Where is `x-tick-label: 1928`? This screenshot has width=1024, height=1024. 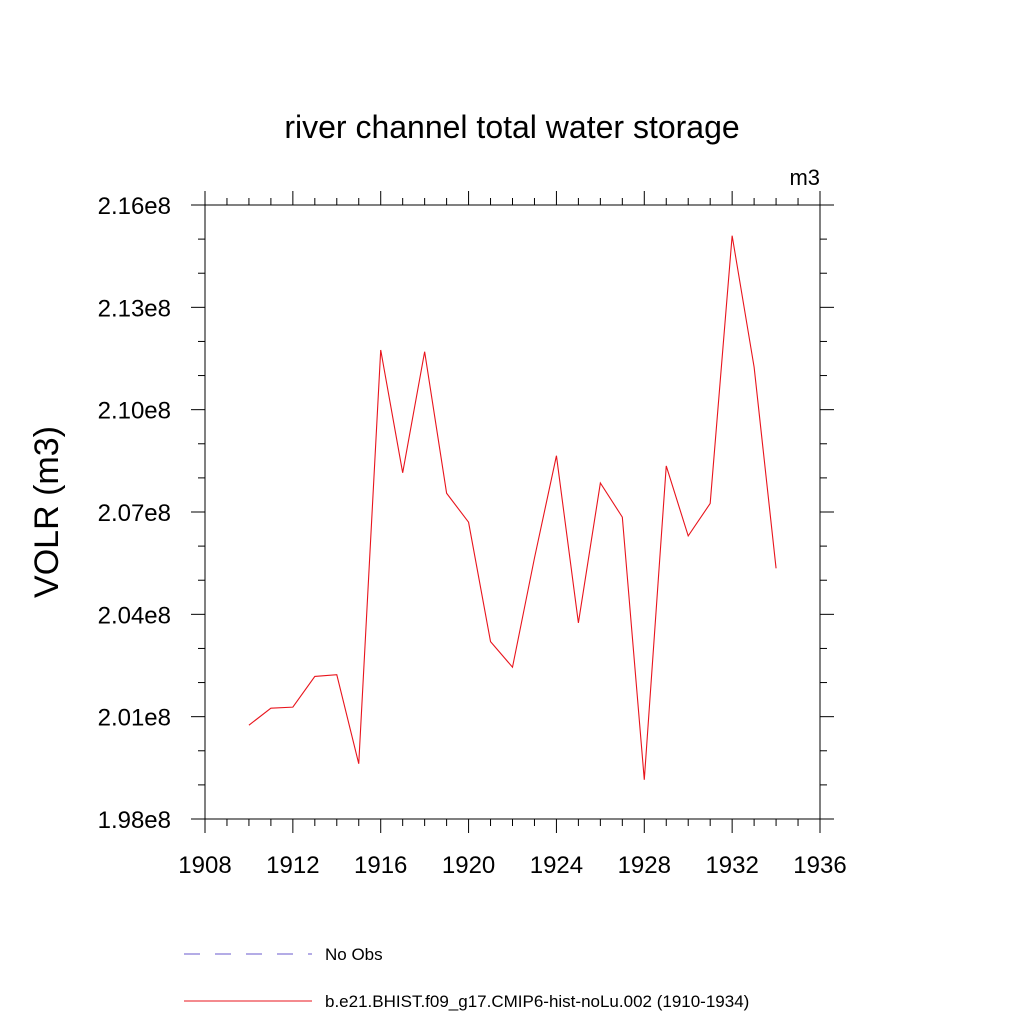 x-tick-label: 1928 is located at coordinates (644, 865).